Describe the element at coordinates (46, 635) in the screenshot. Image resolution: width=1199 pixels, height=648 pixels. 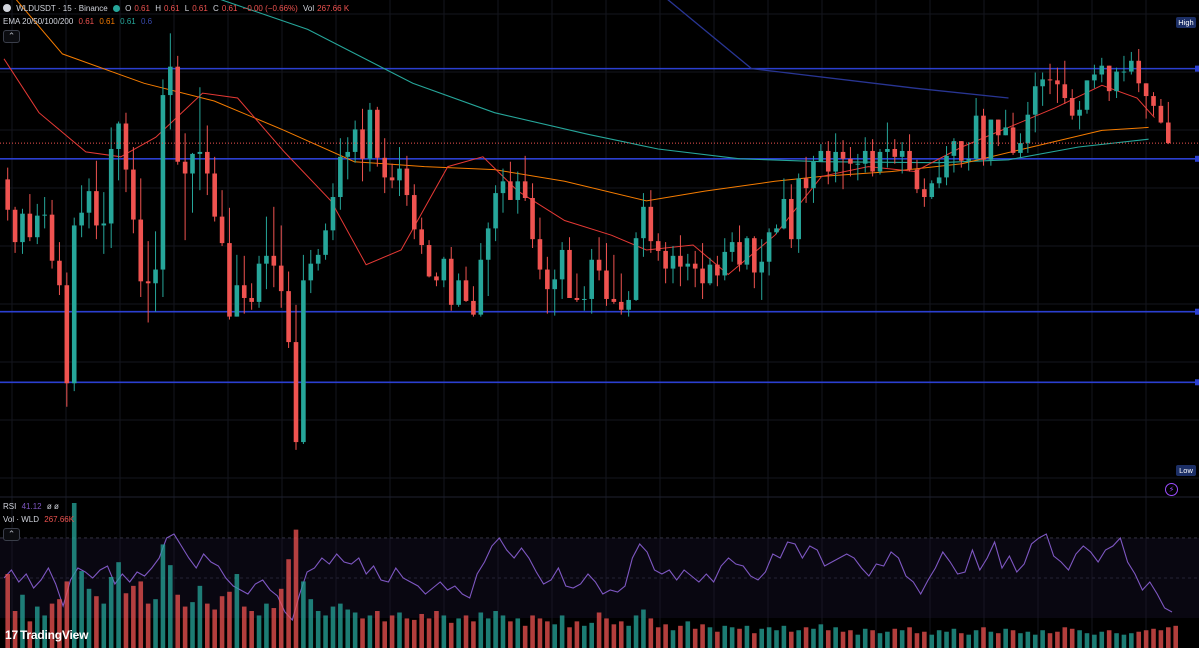
I see `tradingview-logo: 17 TradingView` at that location.